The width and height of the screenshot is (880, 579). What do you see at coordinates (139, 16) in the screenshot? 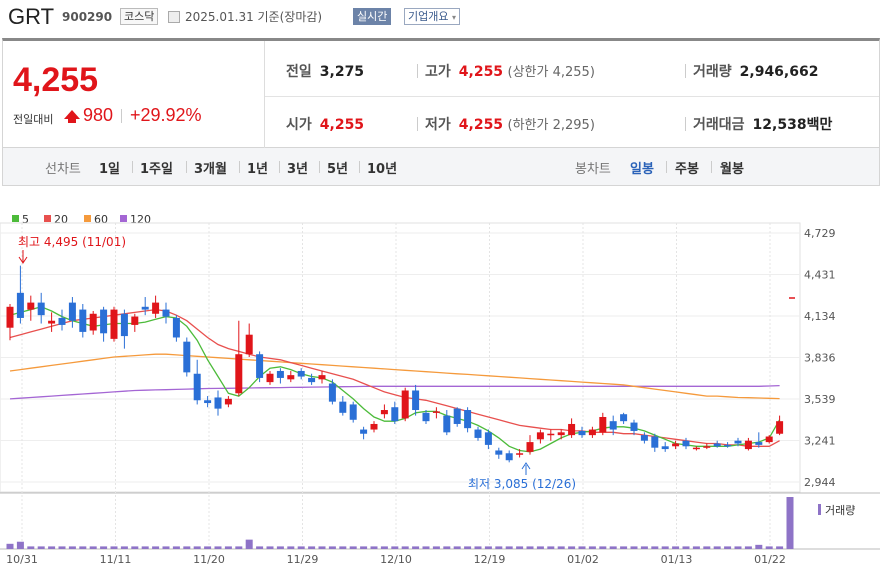
I see `market-badge: 코스닥` at bounding box center [139, 16].